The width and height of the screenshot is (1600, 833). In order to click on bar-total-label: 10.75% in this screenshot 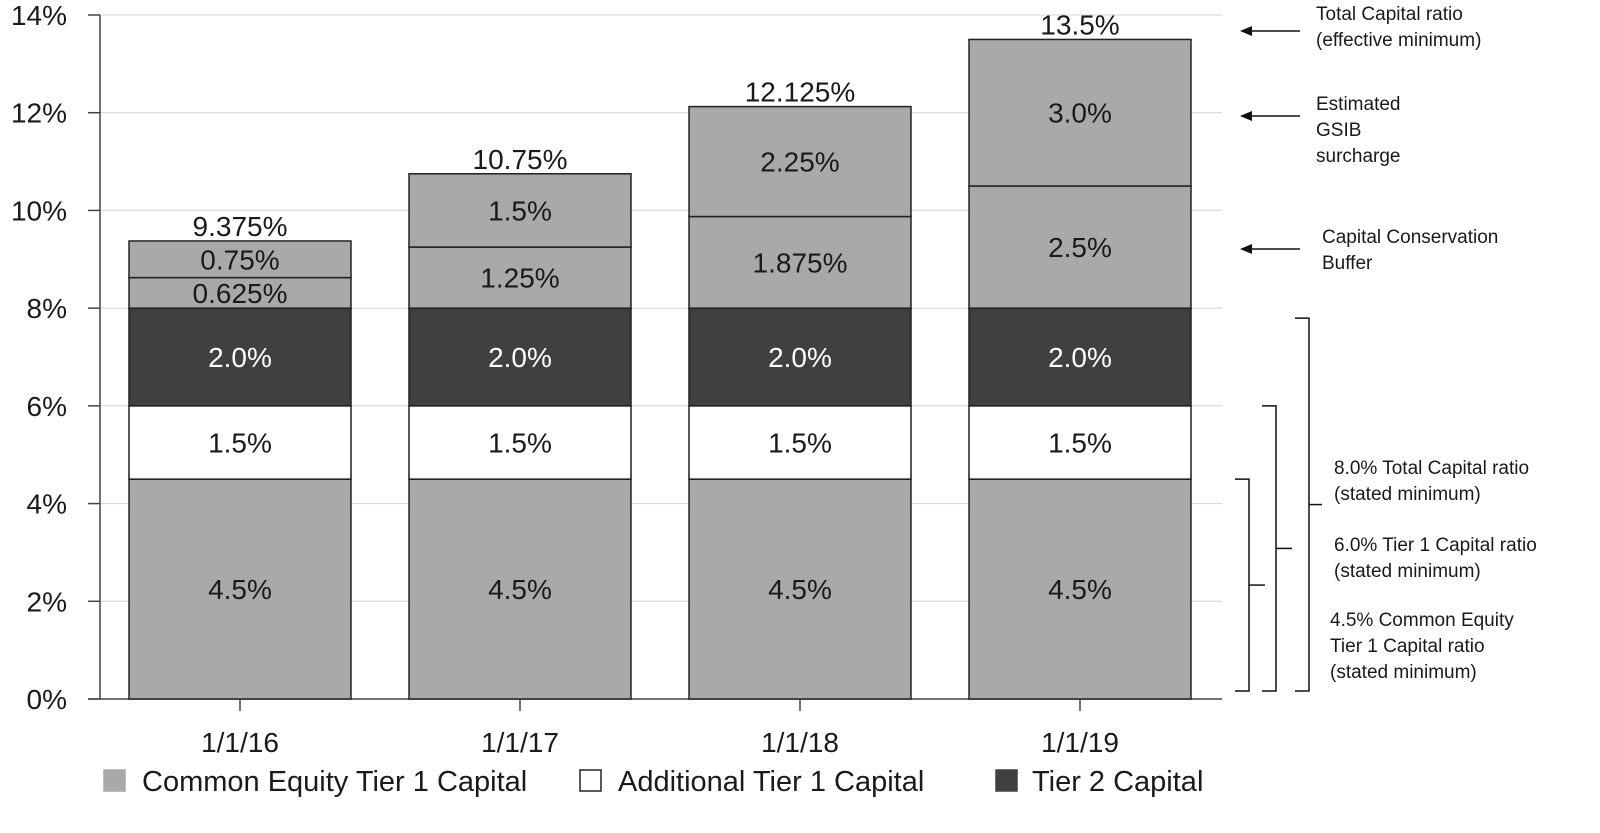, I will do `click(520, 159)`.